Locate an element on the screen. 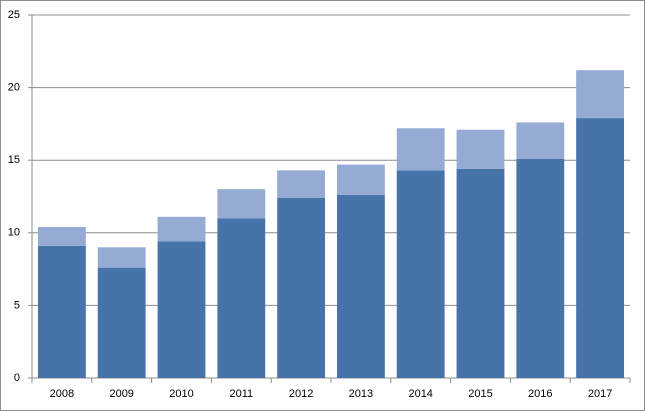  x-tick-label: 2013 is located at coordinates (361, 394).